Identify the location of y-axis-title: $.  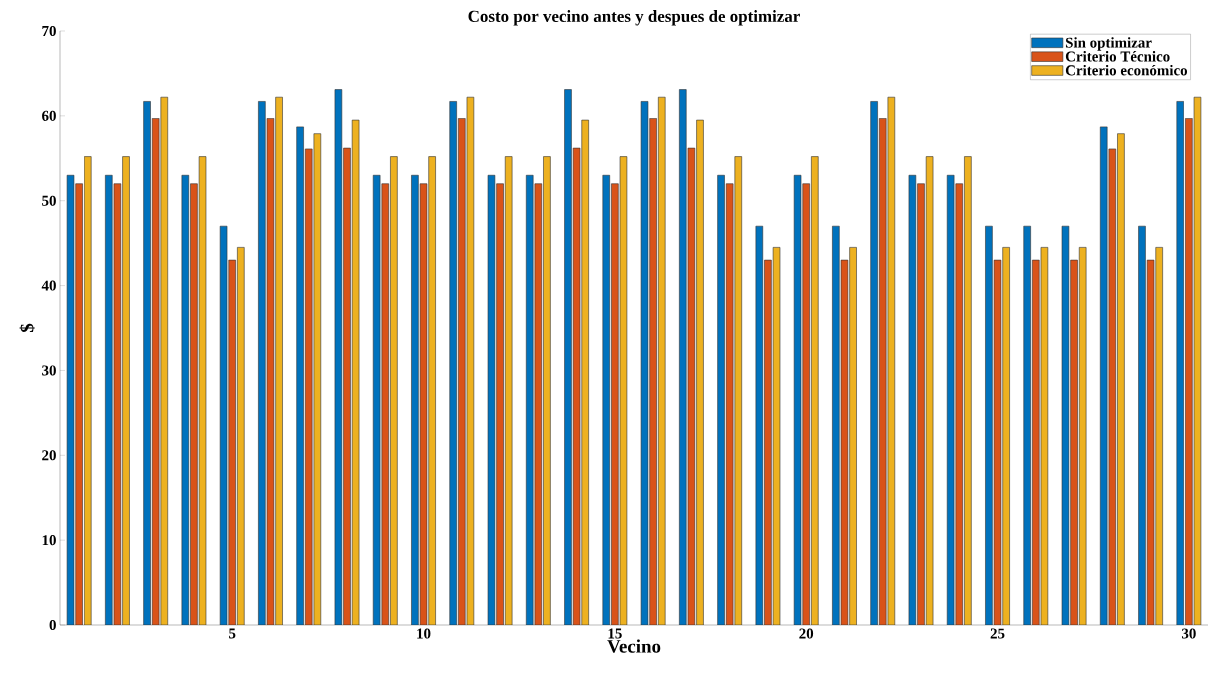
(27, 328).